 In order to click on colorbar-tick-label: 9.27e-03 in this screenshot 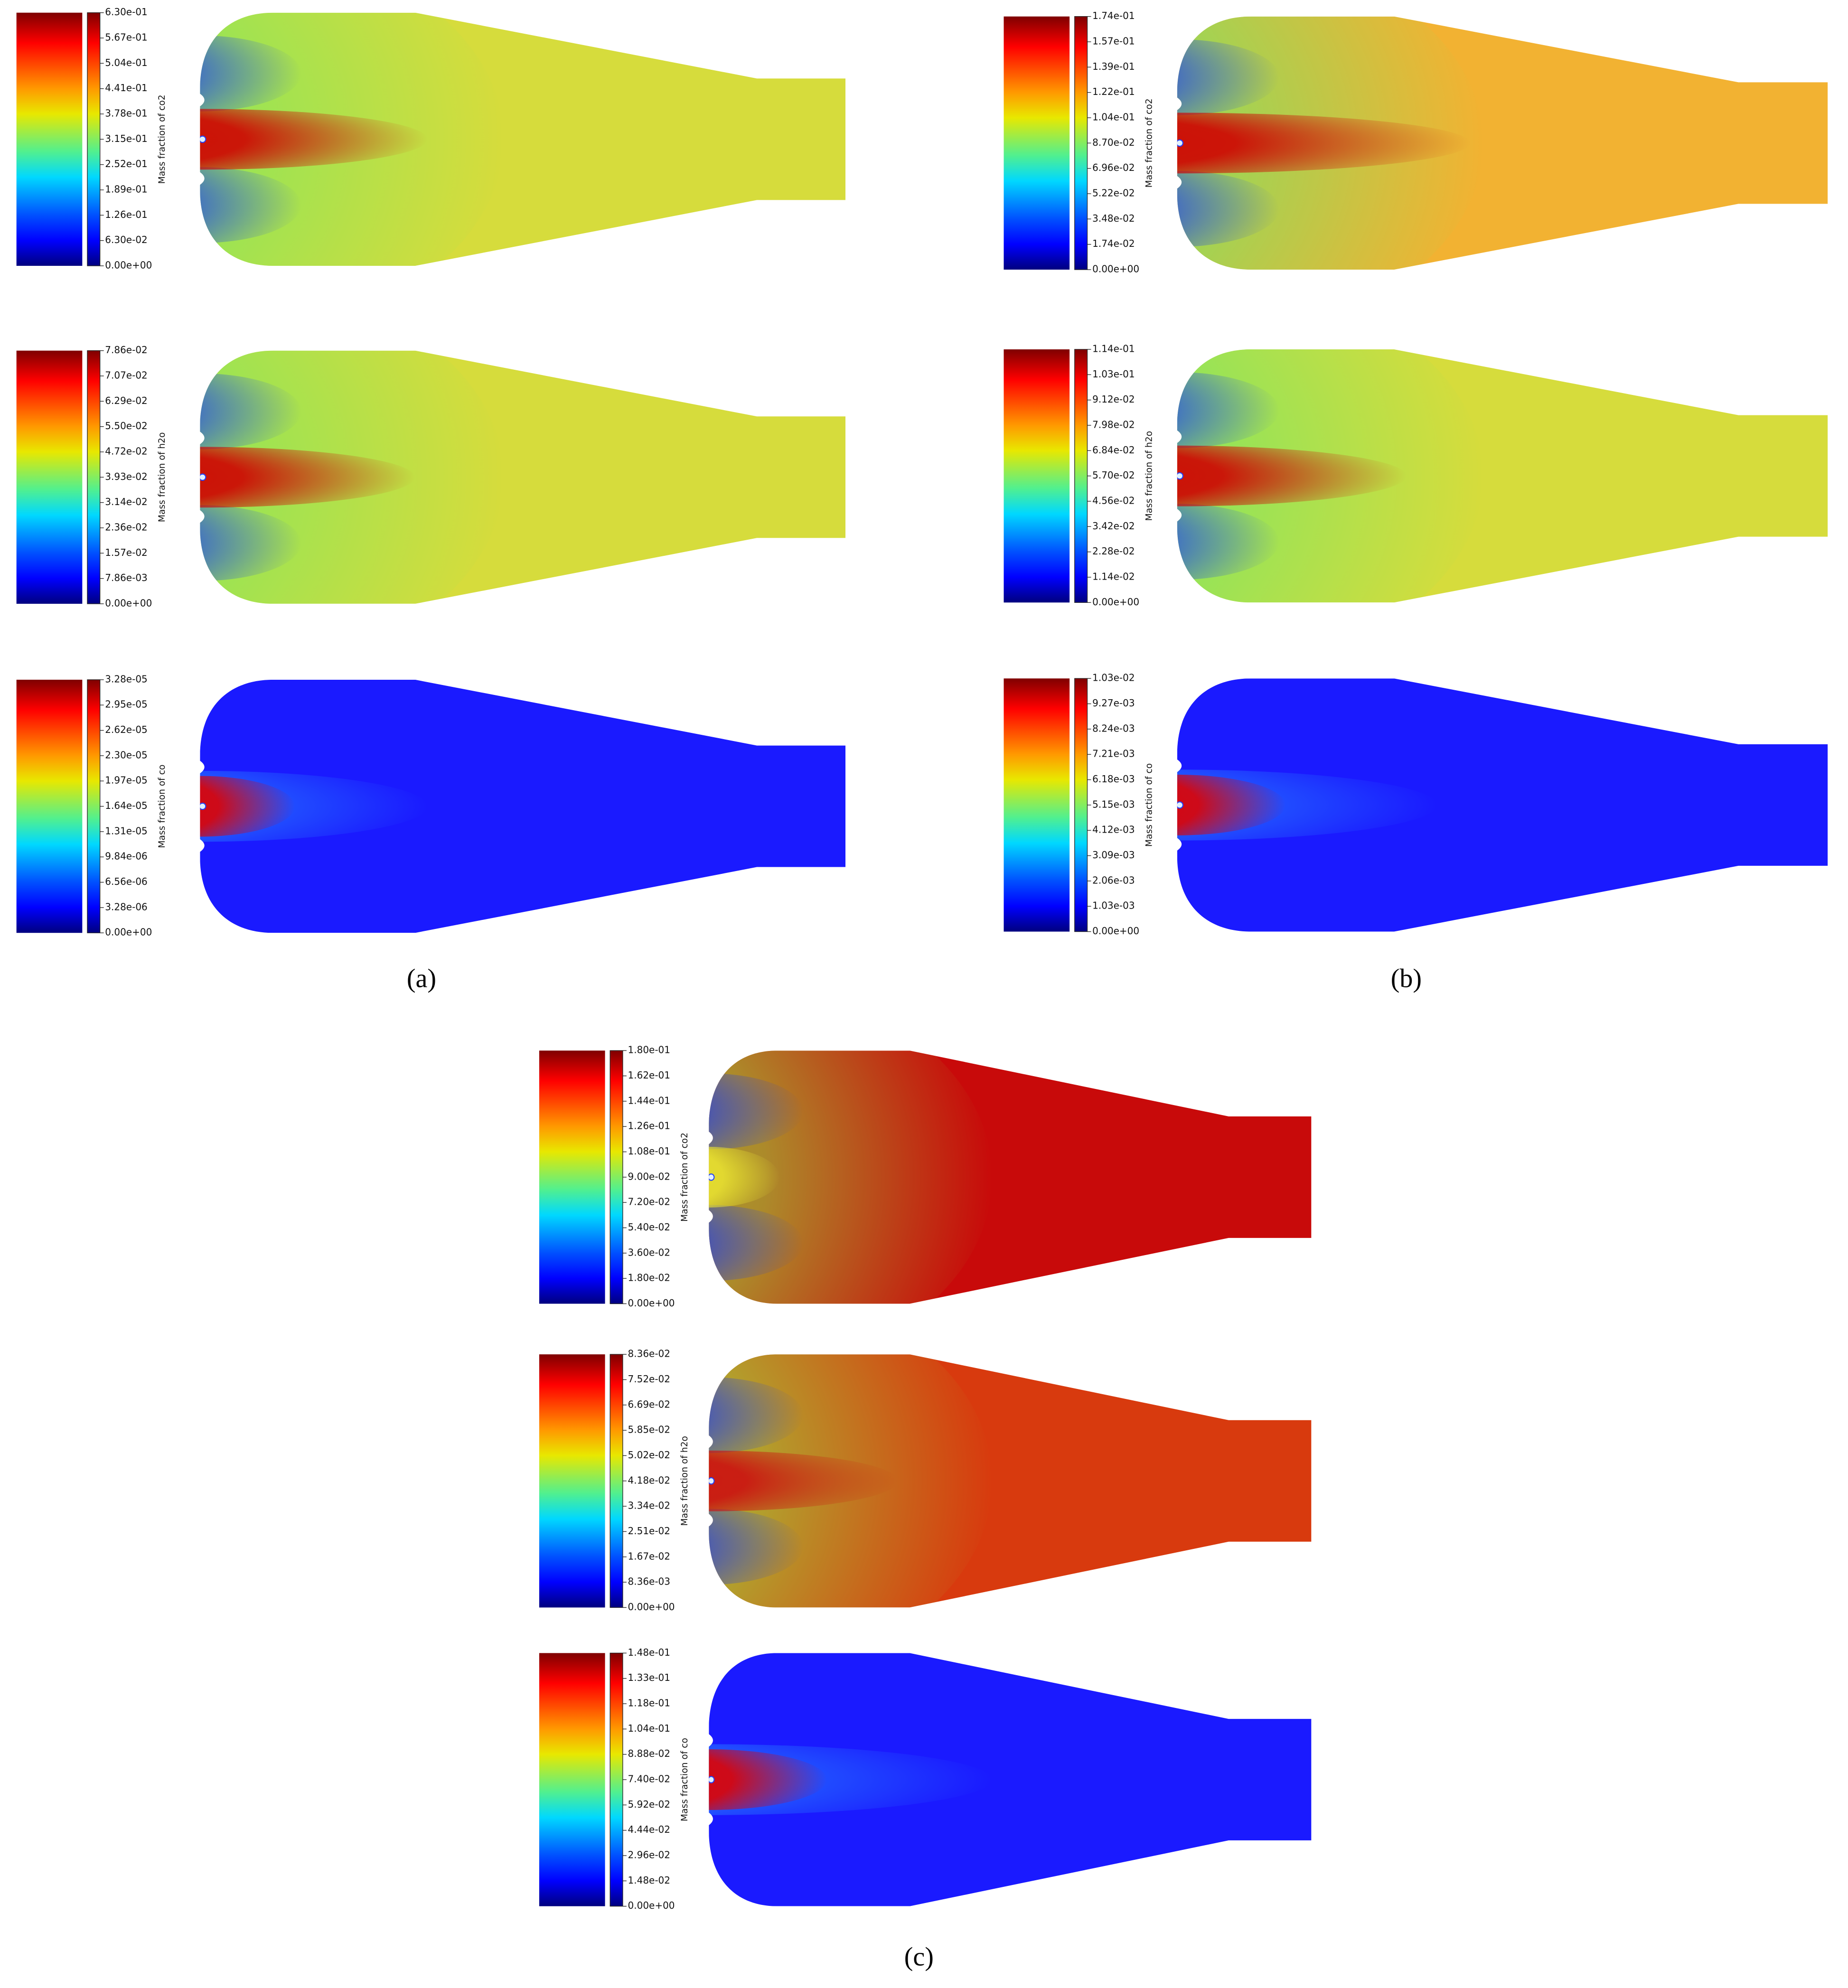, I will do `click(1113, 703)`.